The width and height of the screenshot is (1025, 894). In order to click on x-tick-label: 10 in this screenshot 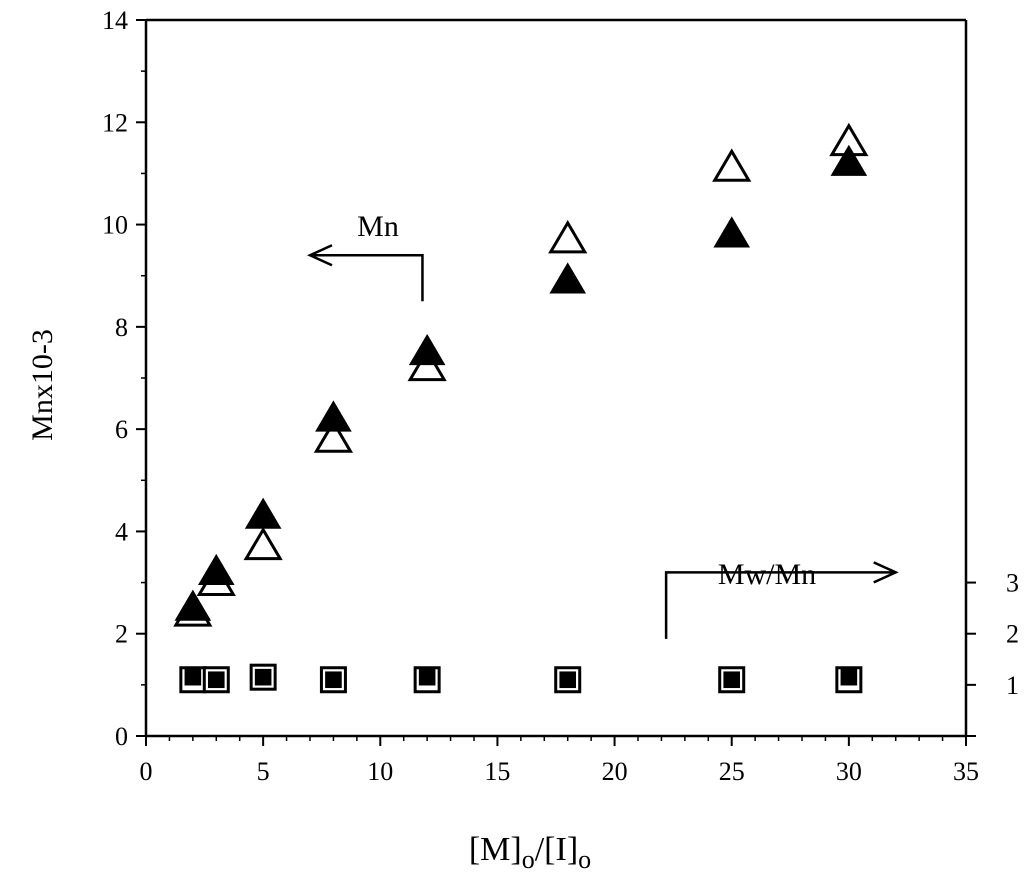, I will do `click(380, 771)`.